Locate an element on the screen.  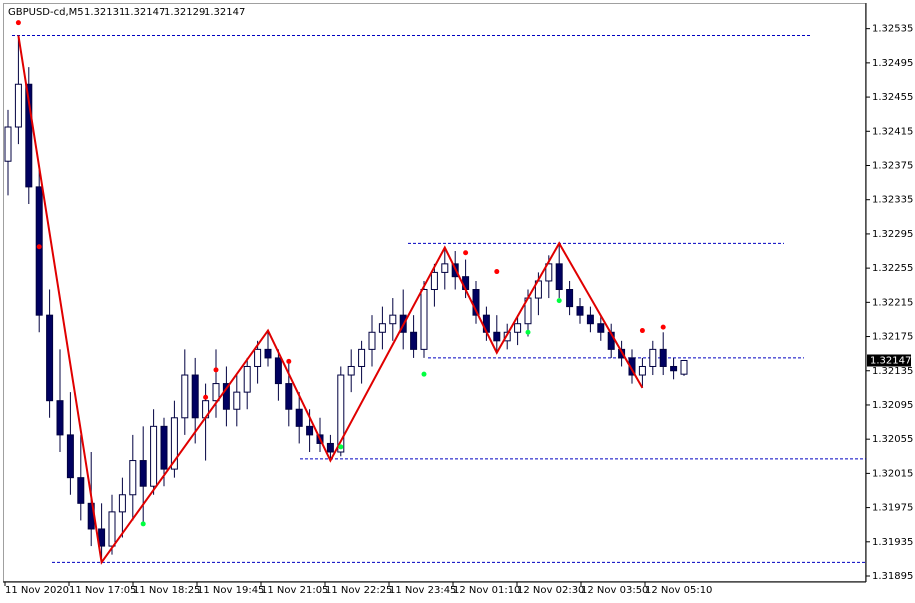
x-tick-label: 11 Nov 21:05 is located at coordinates (294, 590).